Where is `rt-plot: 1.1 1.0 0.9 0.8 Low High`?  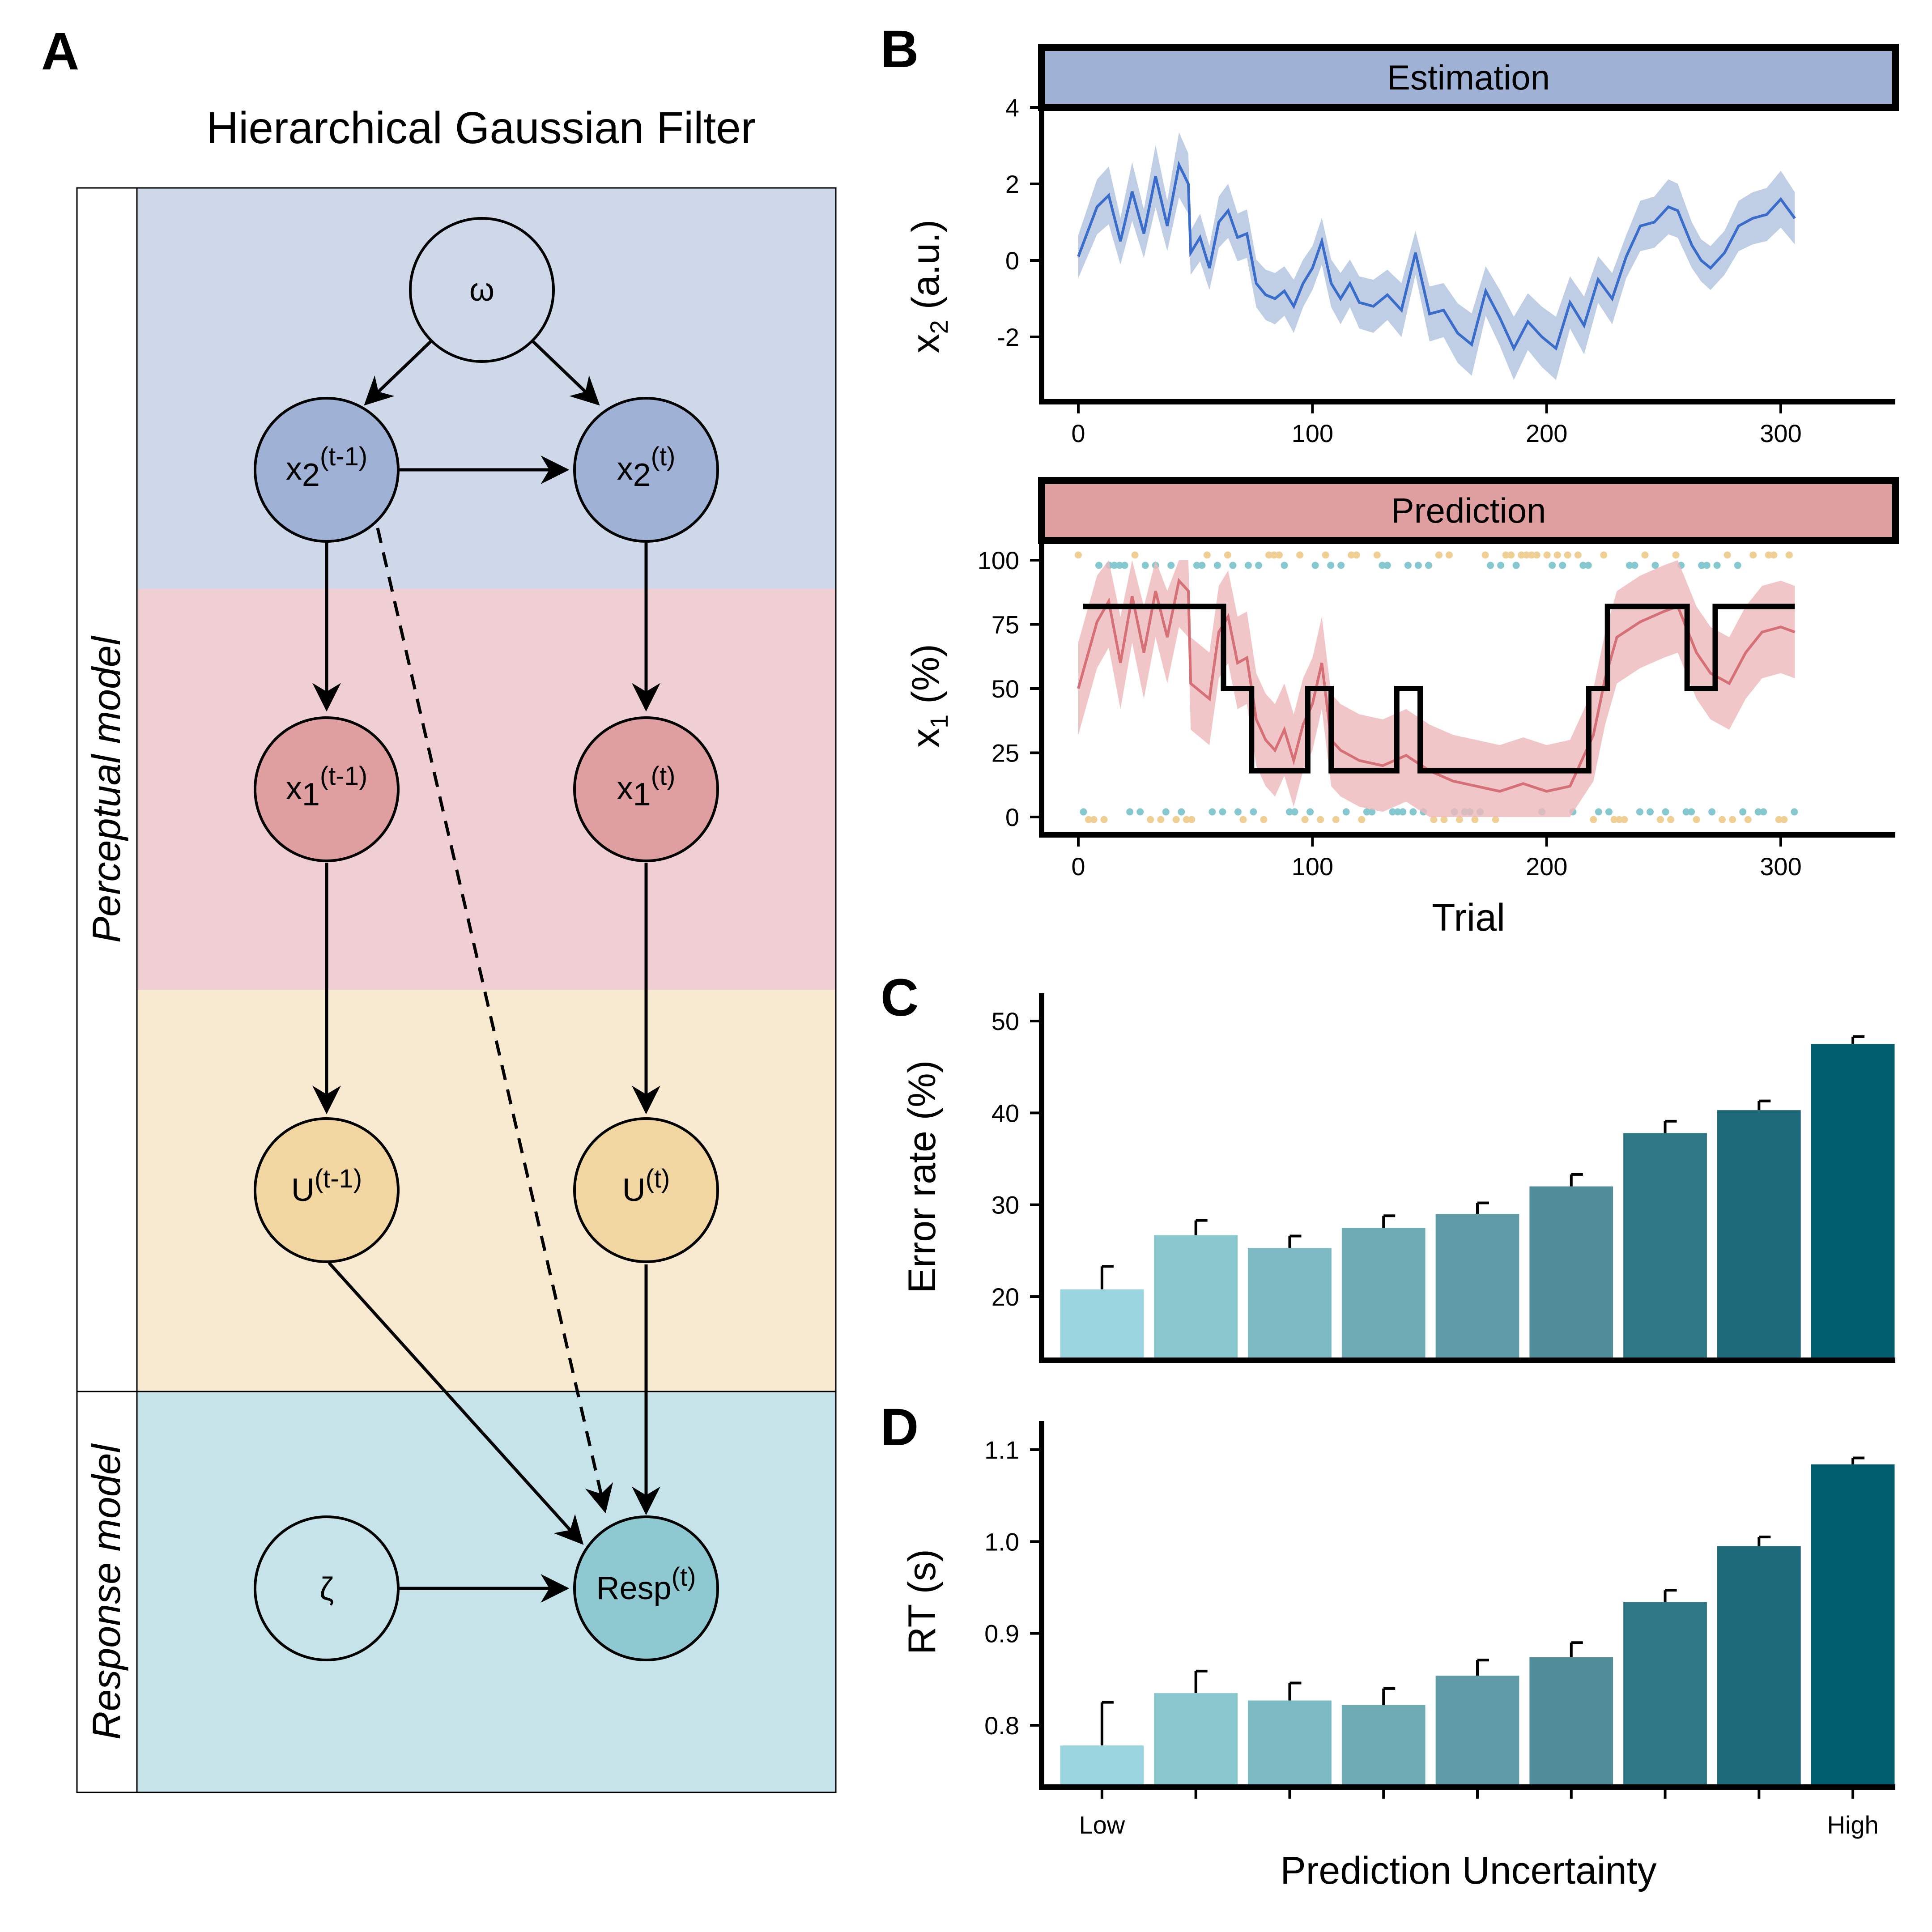 rt-plot: 1.1 1.0 0.9 0.8 Low High is located at coordinates (1439, 1630).